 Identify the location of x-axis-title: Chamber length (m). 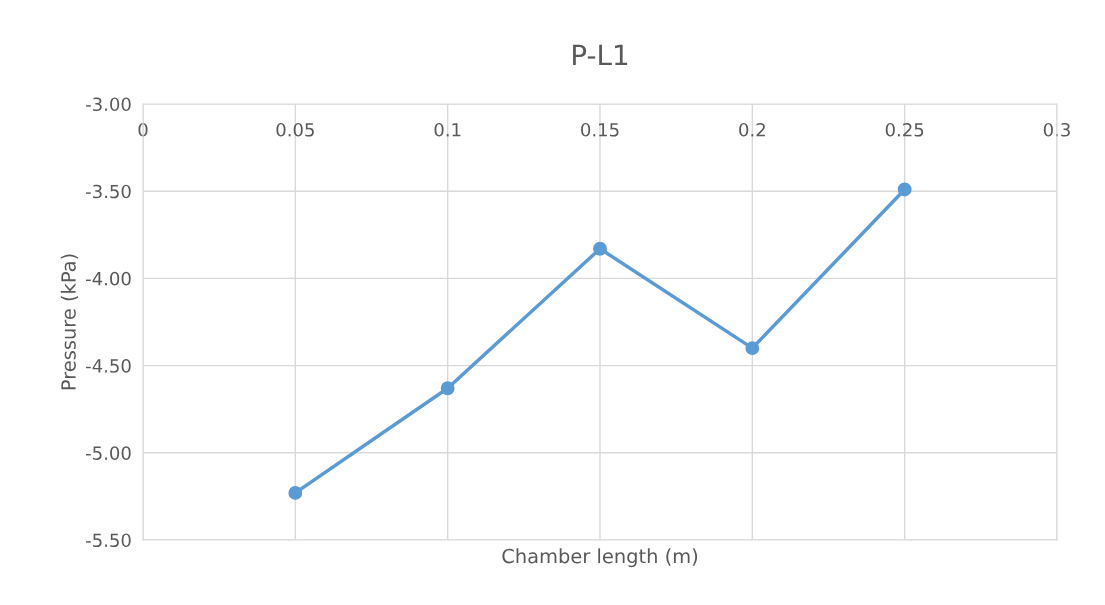
(600, 558).